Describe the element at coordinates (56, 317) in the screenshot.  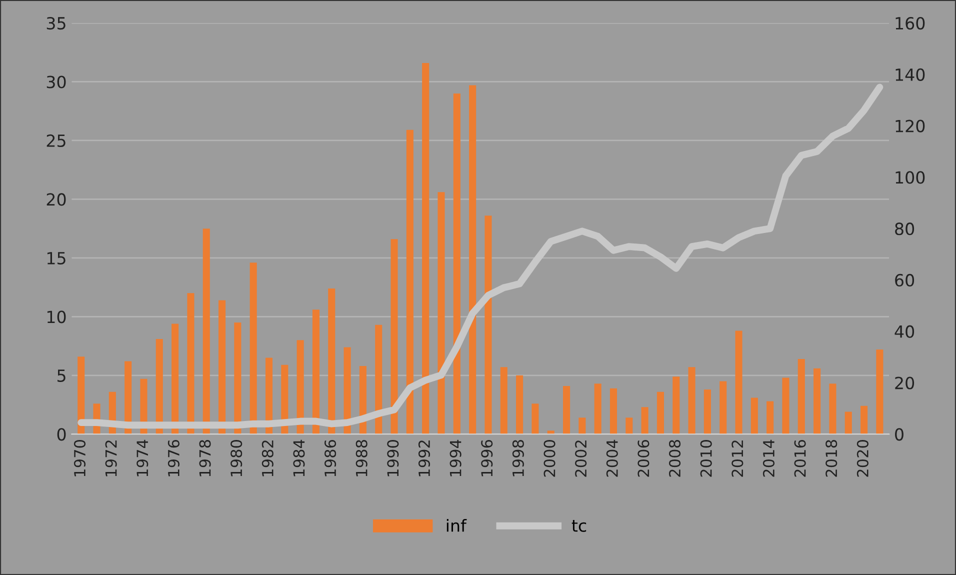
I see `y-tick-label: 10` at that location.